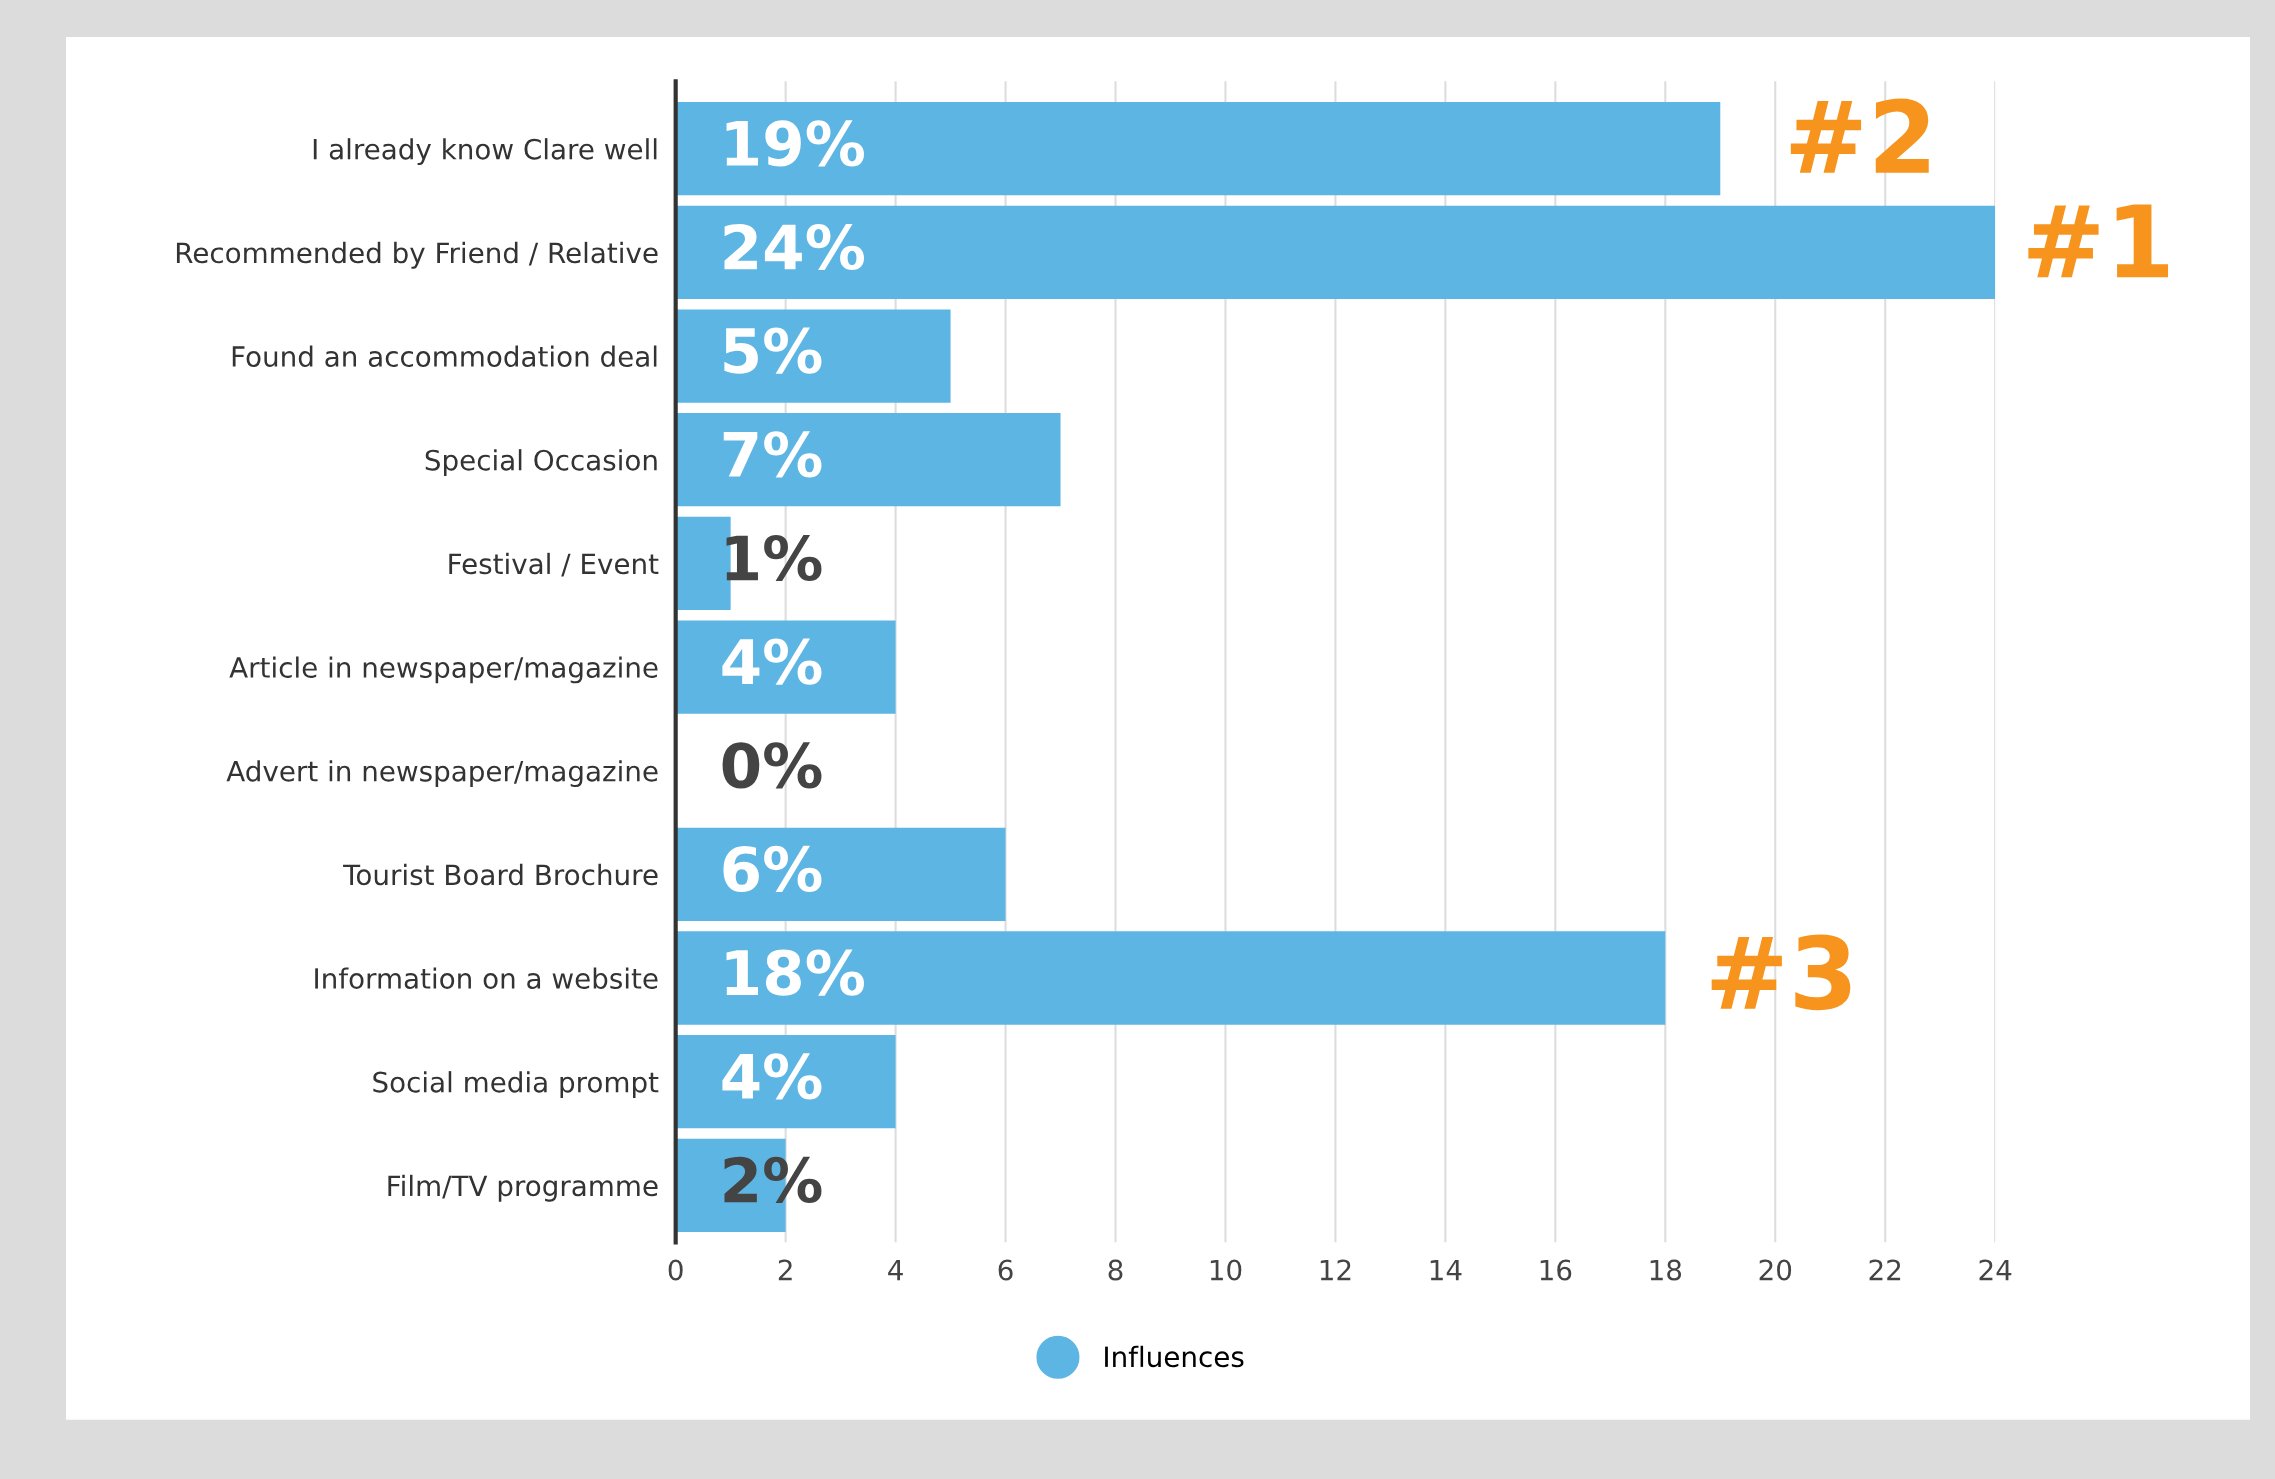 This screenshot has height=1479, width=2275. I want to click on x-tick-label: 10, so click(1226, 1270).